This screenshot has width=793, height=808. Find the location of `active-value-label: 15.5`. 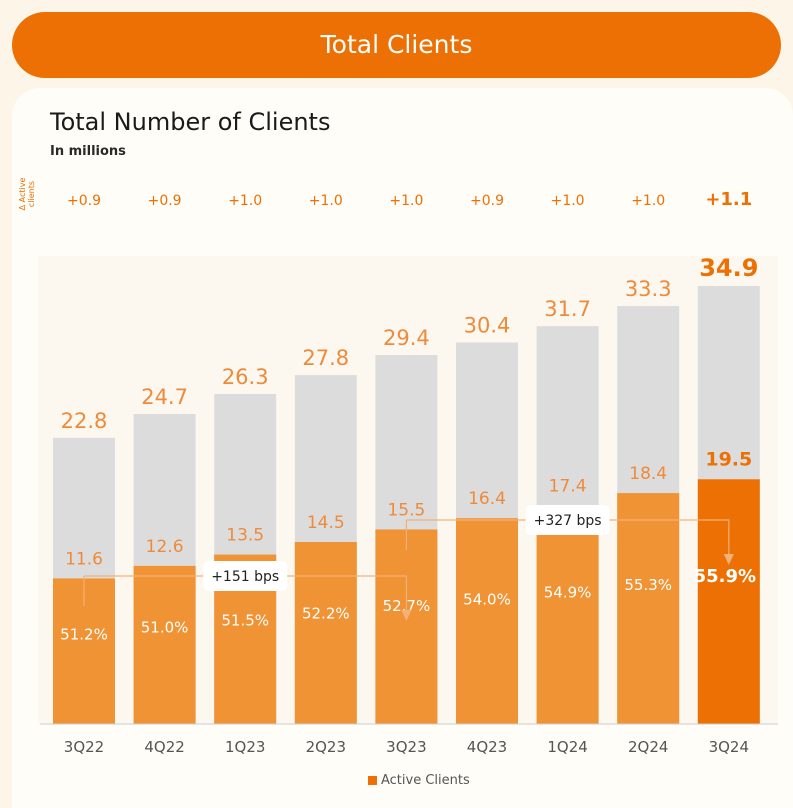

active-value-label: 15.5 is located at coordinates (406, 510).